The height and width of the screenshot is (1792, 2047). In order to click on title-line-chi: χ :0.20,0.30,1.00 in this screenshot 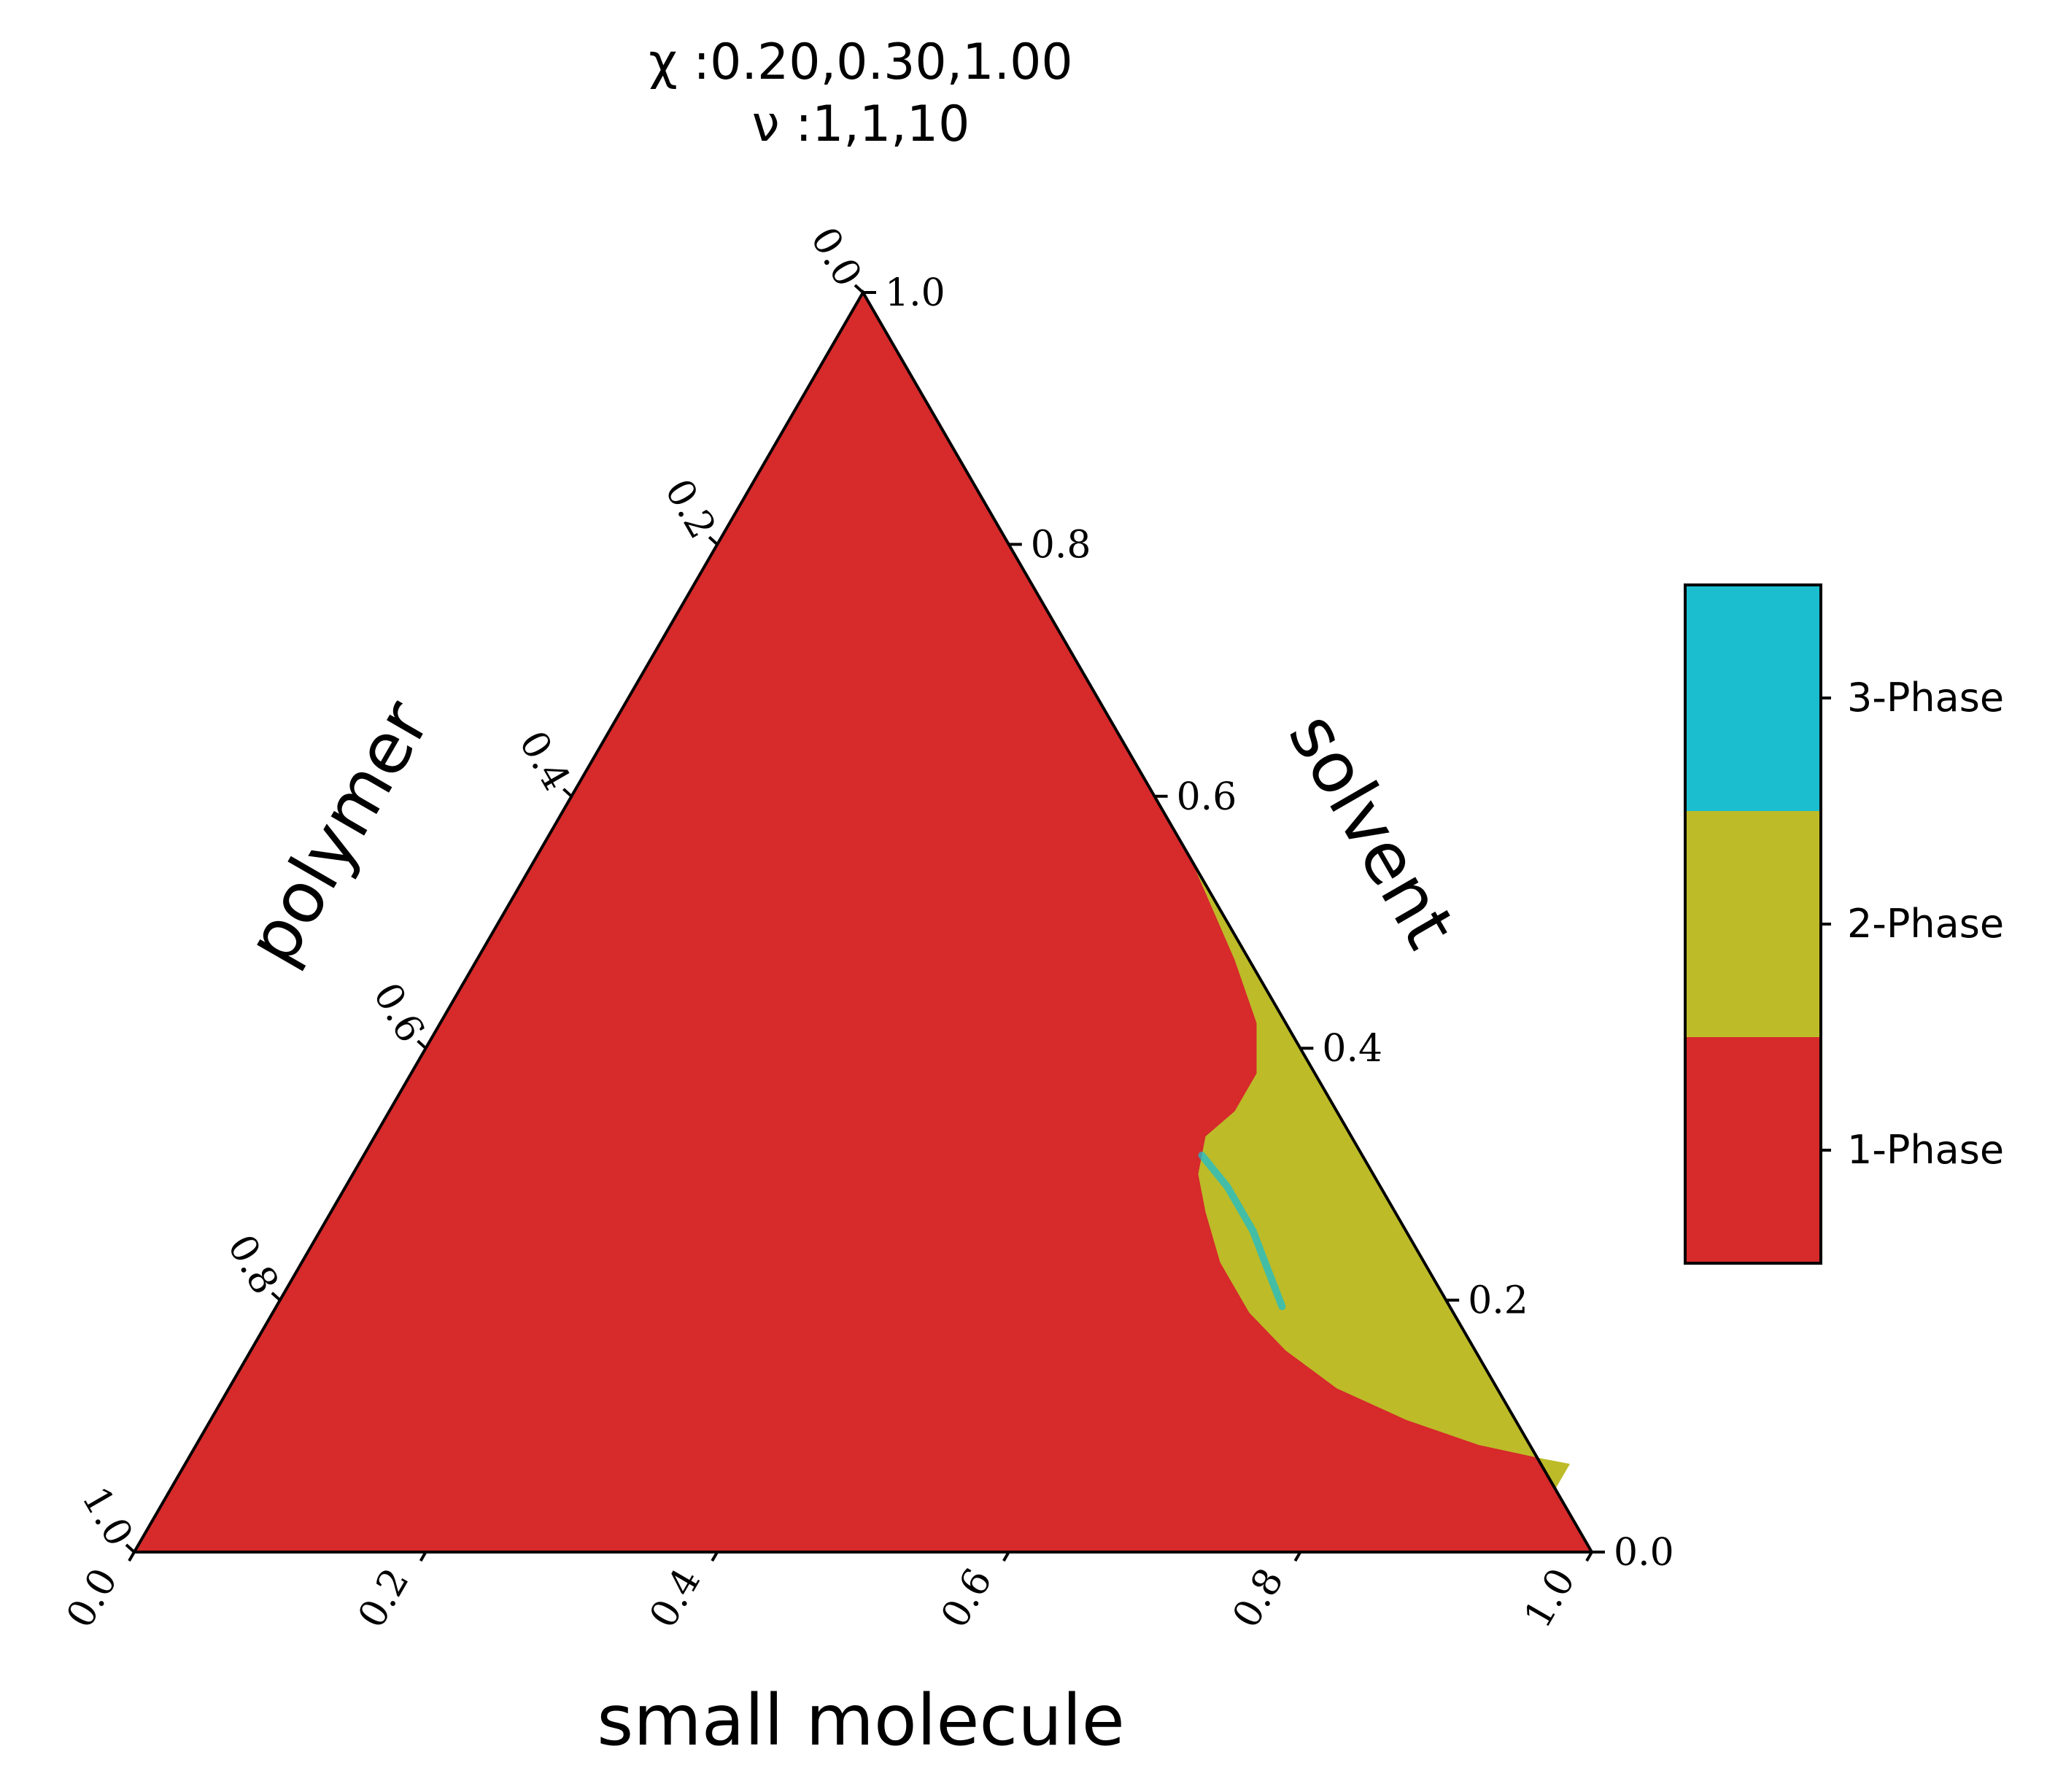, I will do `click(861, 62)`.